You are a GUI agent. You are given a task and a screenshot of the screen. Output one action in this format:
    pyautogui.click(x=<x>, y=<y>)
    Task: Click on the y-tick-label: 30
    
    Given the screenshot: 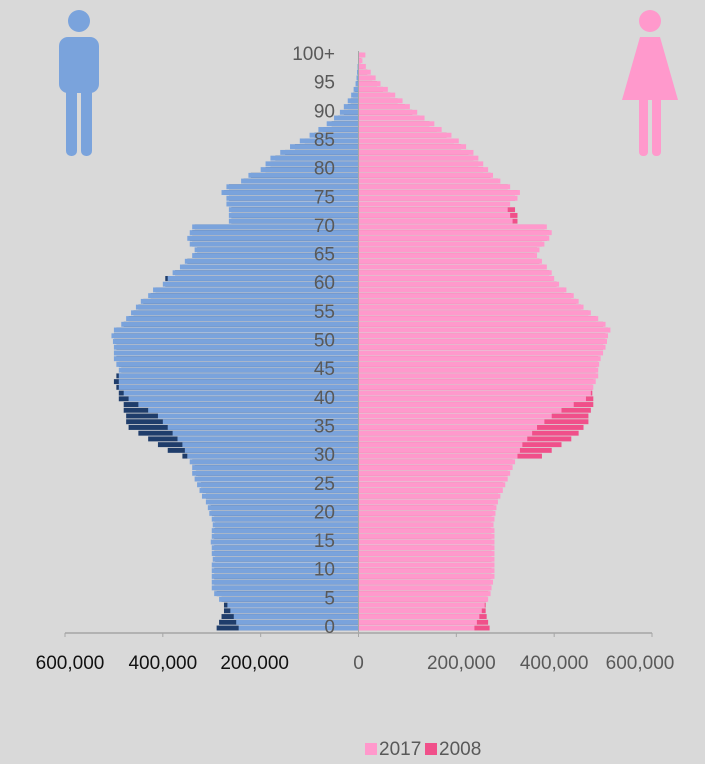 What is the action you would take?
    pyautogui.click(x=324, y=455)
    